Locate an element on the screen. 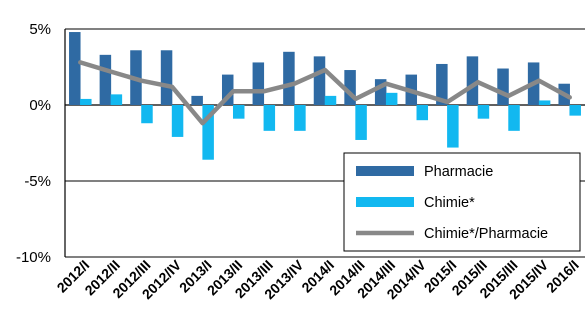 The width and height of the screenshot is (585, 322). legend: Pharmacie Chimie* Chimie*/Pharmacie is located at coordinates (462, 202).